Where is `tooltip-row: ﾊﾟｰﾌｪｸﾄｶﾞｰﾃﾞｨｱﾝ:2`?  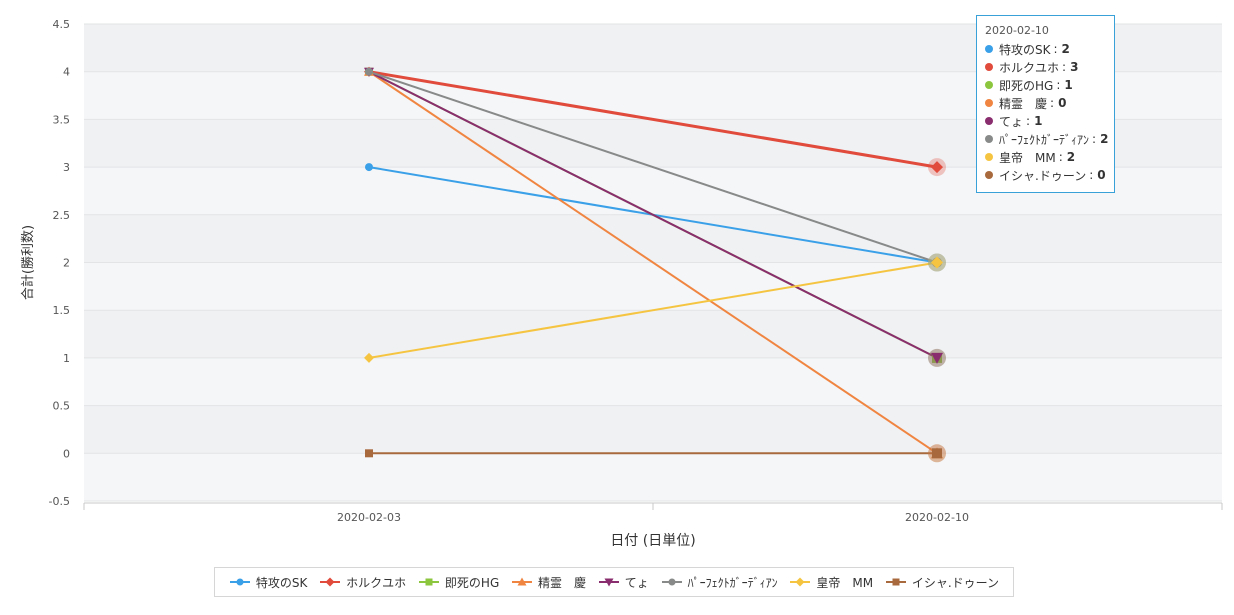 tooltip-row: ﾊﾟｰﾌｪｸﾄｶﾞｰﾃﾞｨｱﾝ:2 is located at coordinates (1047, 139).